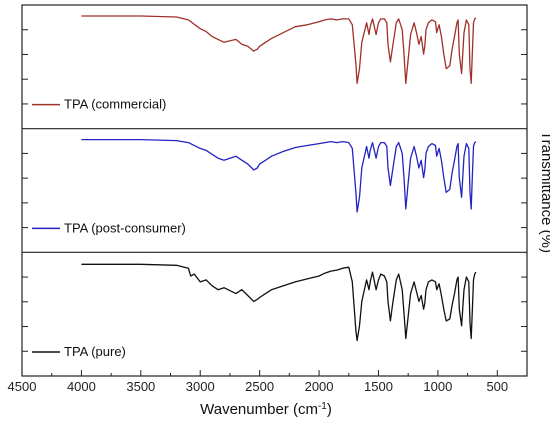 This screenshot has height=421, width=550. I want to click on x-tick-label: 1500, so click(378, 386).